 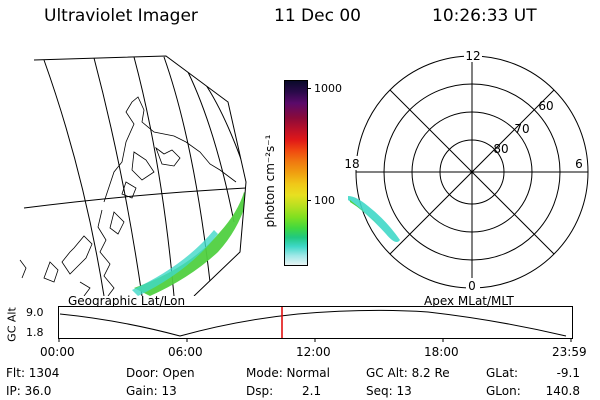 I want to click on left-panel-caption: Geographic Lat/Lon, so click(x=127, y=301).